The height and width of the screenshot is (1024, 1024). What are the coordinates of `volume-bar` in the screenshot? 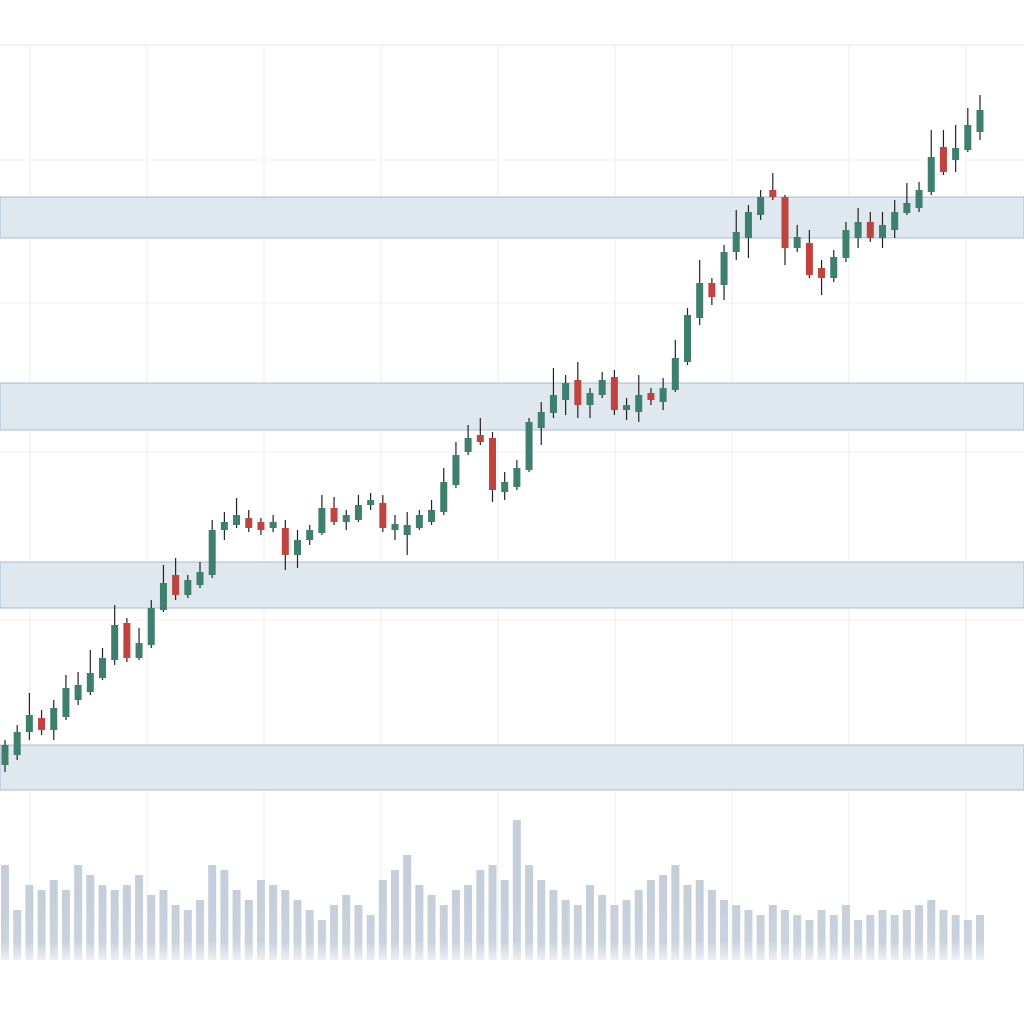 It's located at (516, 890).